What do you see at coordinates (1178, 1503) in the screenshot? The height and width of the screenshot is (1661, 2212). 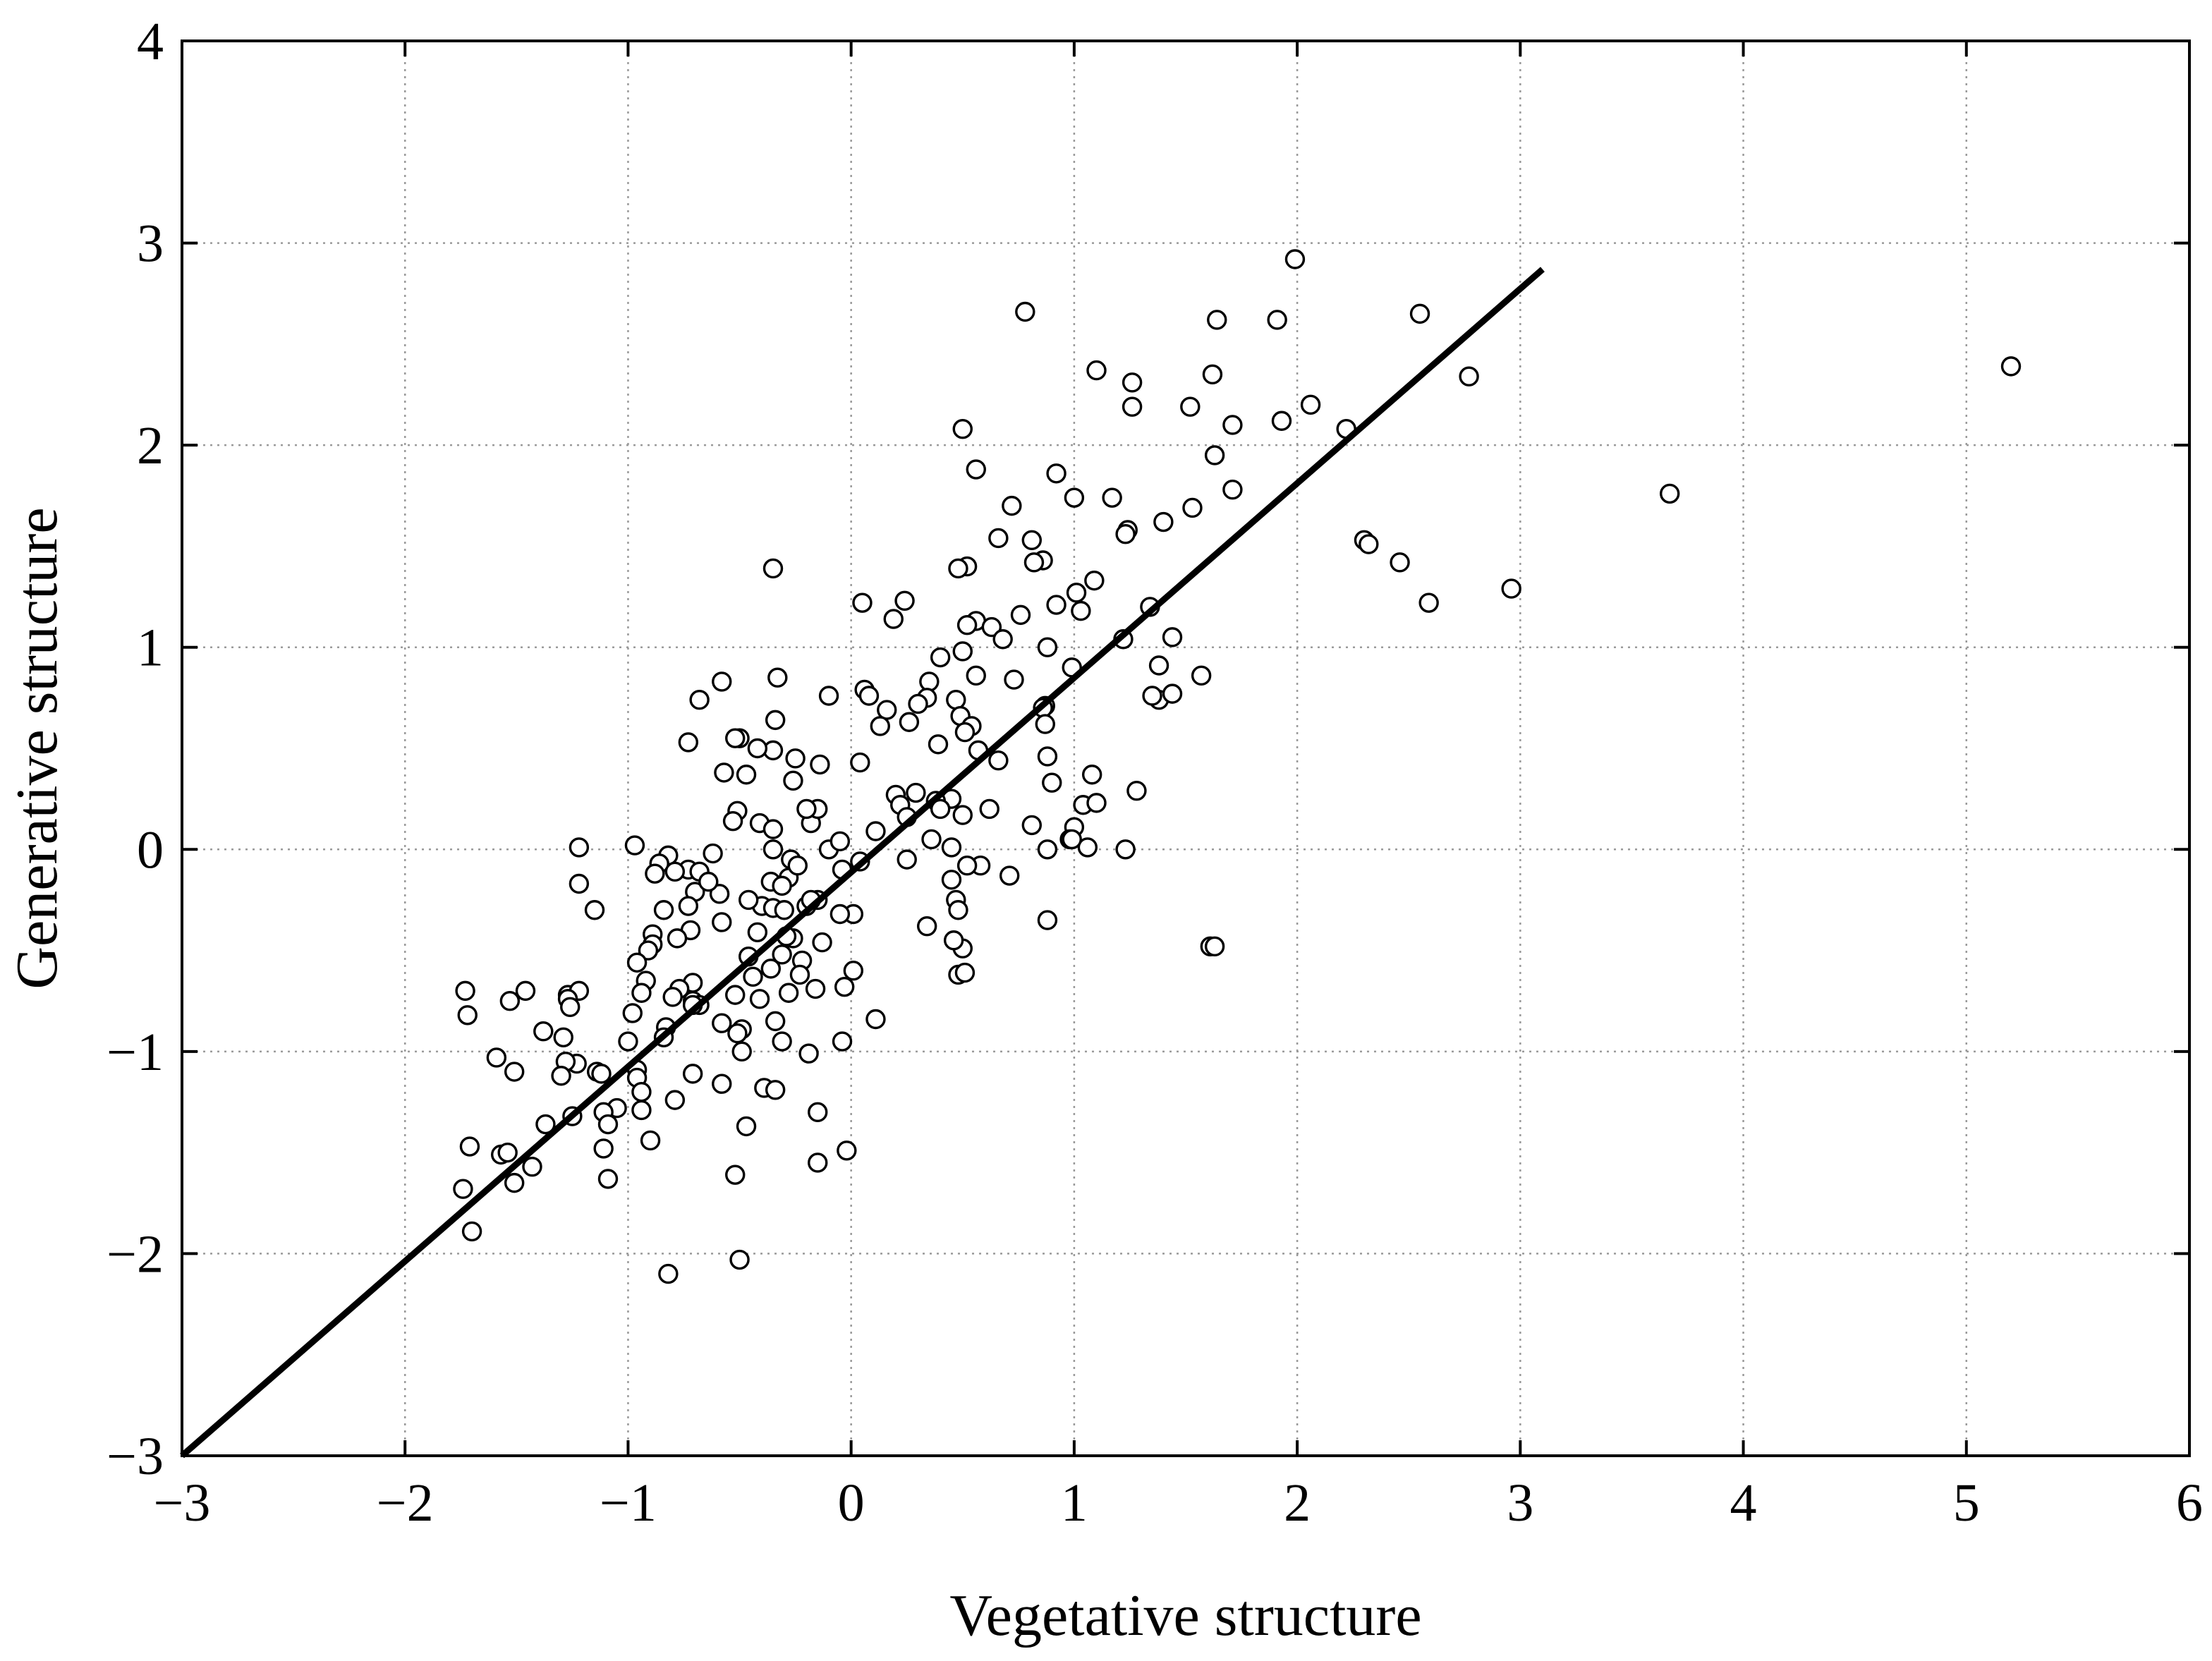 I see `x-tick-labels: −3 −2 −1 0 1 2 3 4 5 6` at bounding box center [1178, 1503].